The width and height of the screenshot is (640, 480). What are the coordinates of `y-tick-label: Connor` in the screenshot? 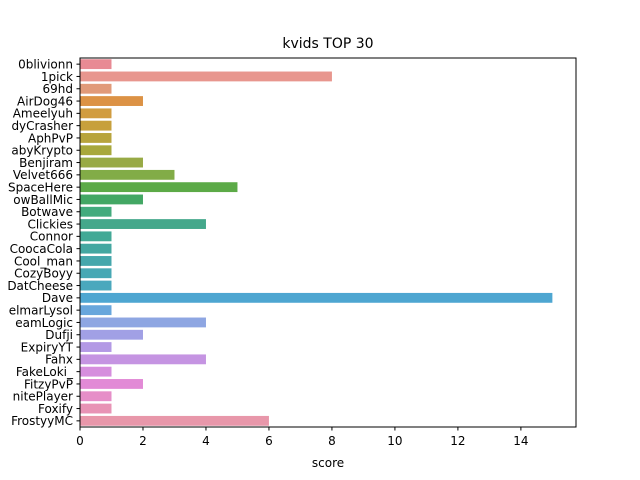 It's located at (51, 237).